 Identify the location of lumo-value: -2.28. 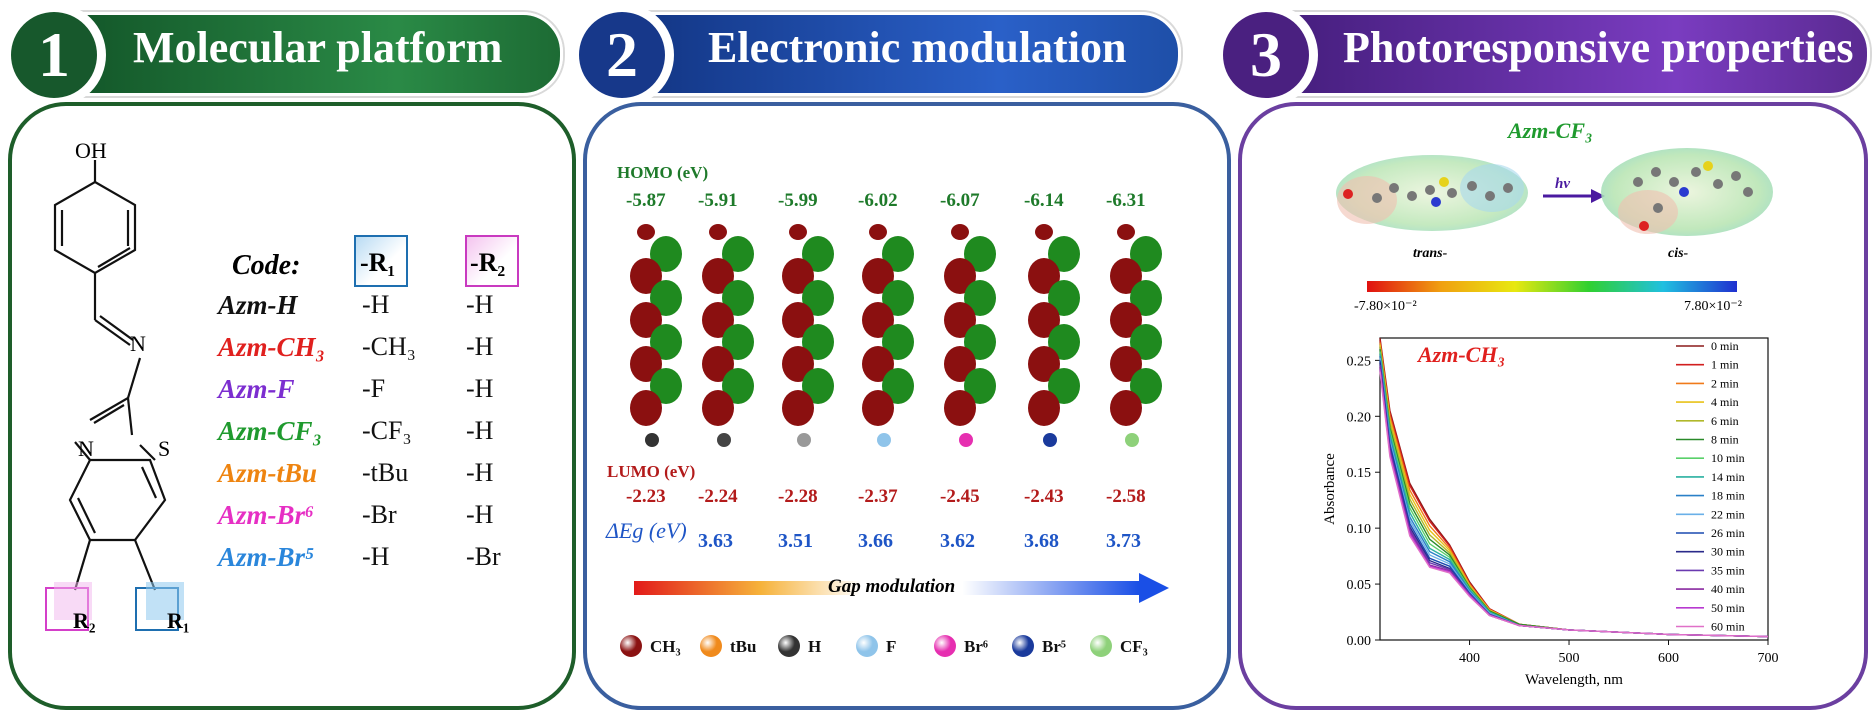
(798, 496).